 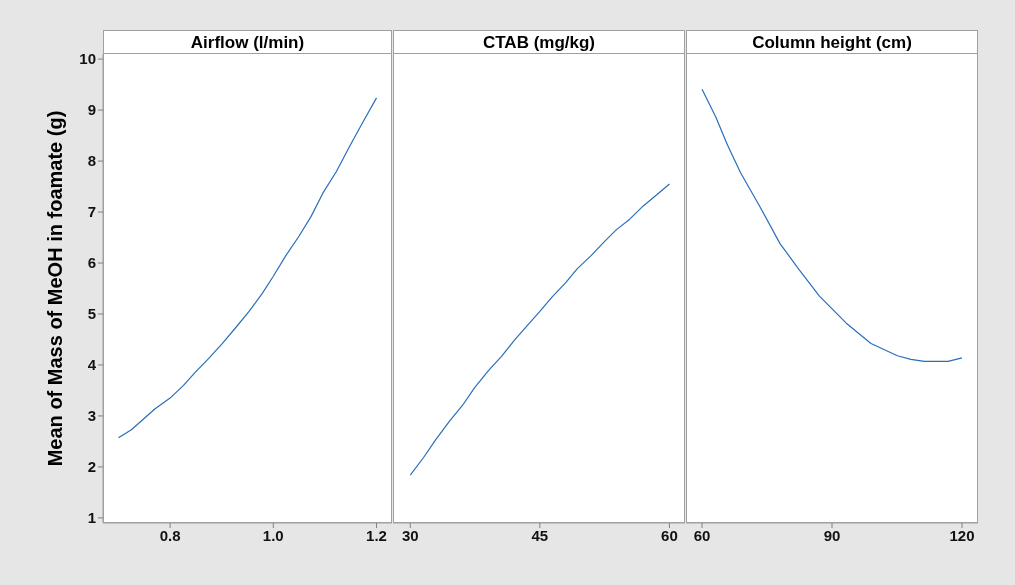 I want to click on chart-title: CTAB (mg/kg), so click(x=539, y=42).